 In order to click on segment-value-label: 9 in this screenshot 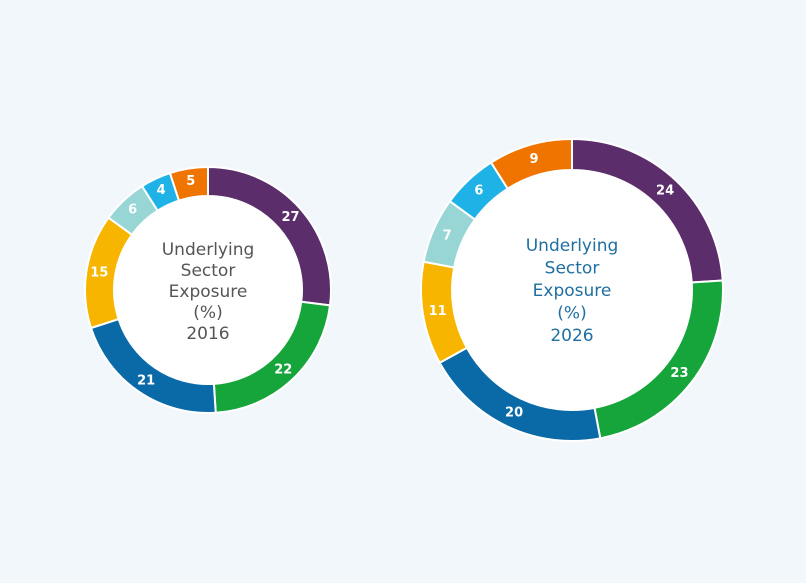, I will do `click(534, 159)`.